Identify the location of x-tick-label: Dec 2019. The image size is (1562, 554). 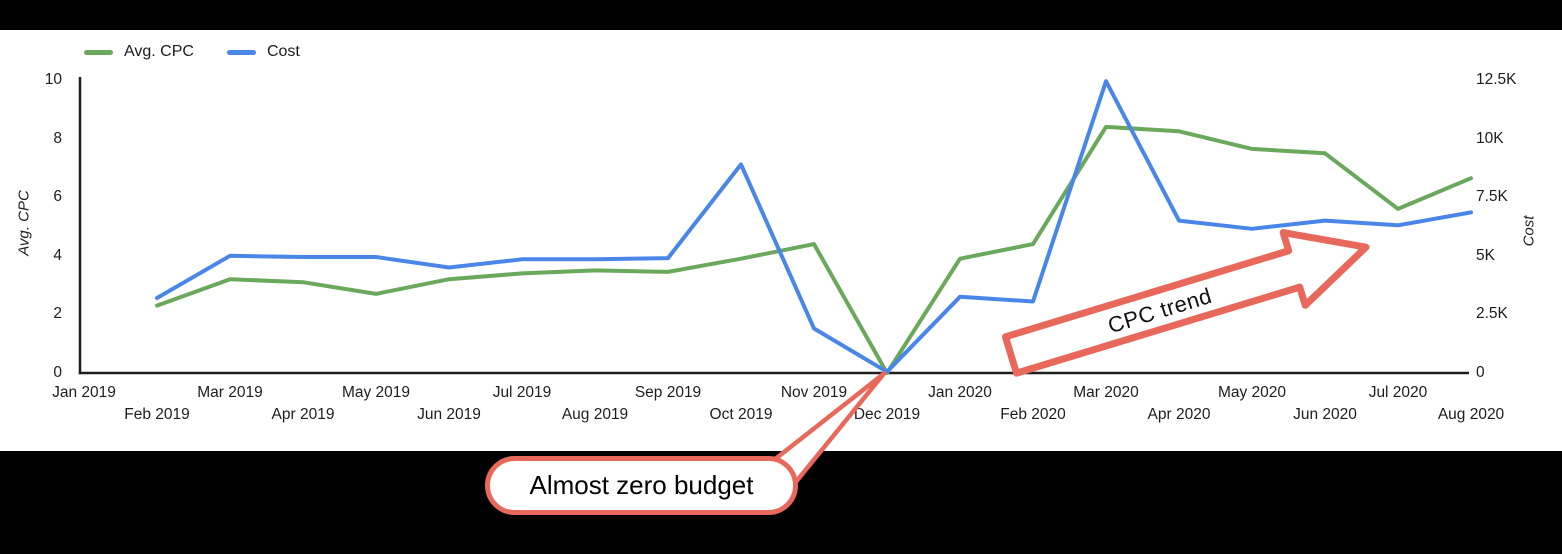
(887, 414).